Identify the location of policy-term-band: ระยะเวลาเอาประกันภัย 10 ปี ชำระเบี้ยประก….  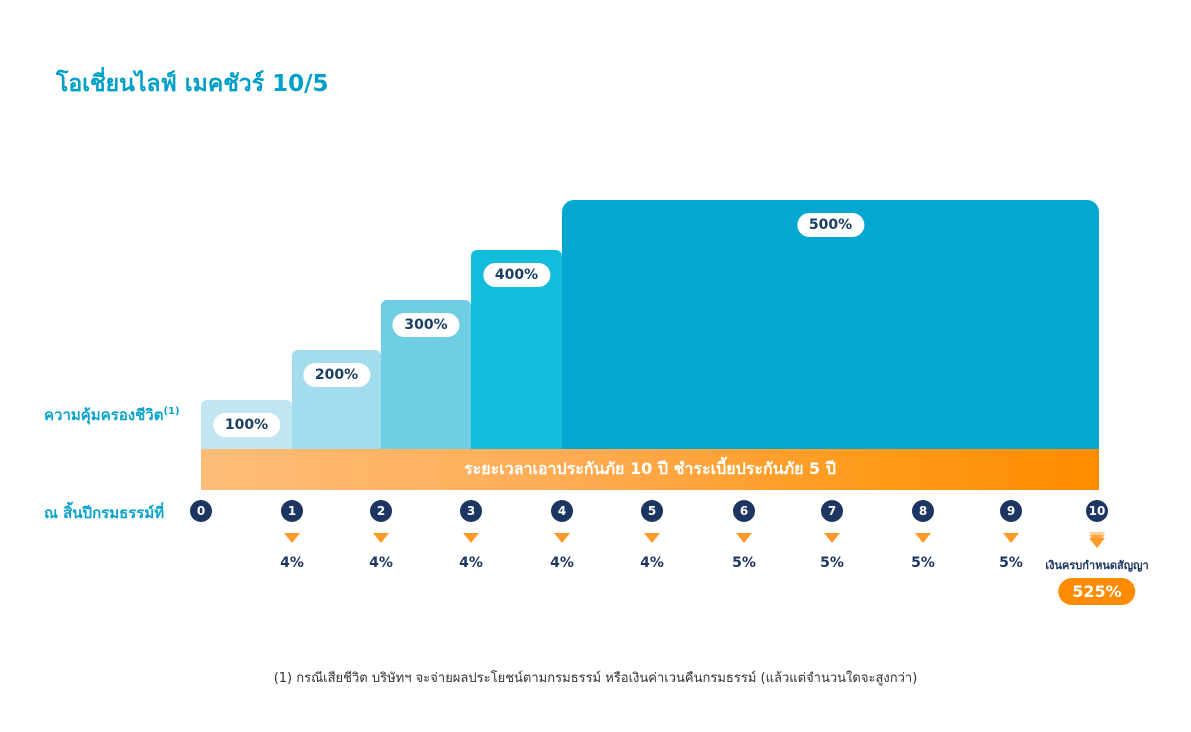
(650, 469).